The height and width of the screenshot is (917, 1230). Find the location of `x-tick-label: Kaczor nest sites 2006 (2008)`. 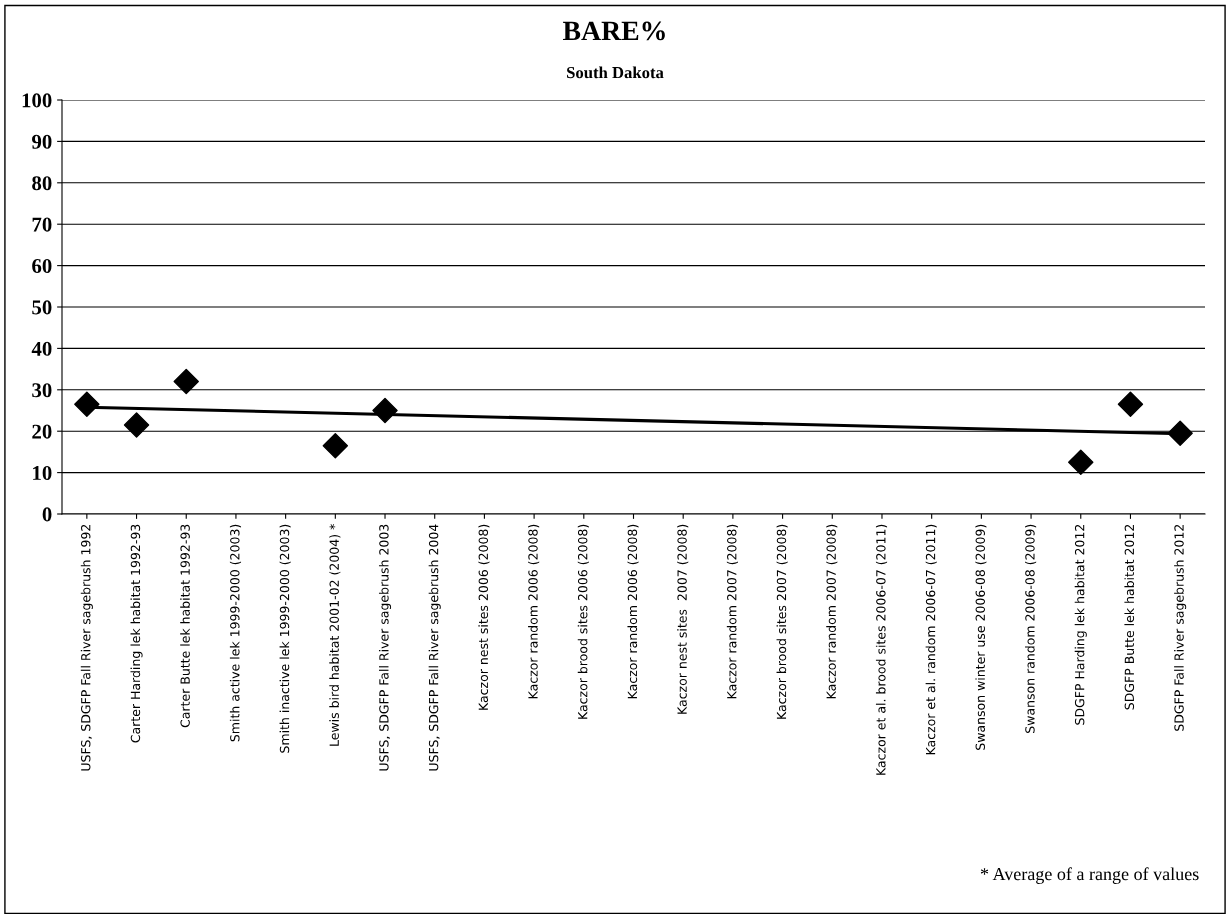

x-tick-label: Kaczor nest sites 2006 (2008) is located at coordinates (484, 617).